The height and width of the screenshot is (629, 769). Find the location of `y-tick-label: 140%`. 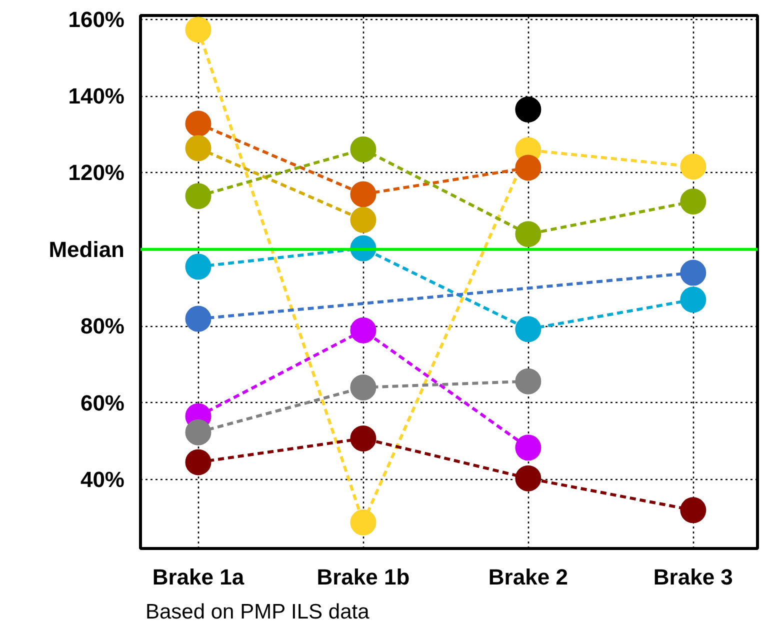

y-tick-label: 140% is located at coordinates (96, 96).